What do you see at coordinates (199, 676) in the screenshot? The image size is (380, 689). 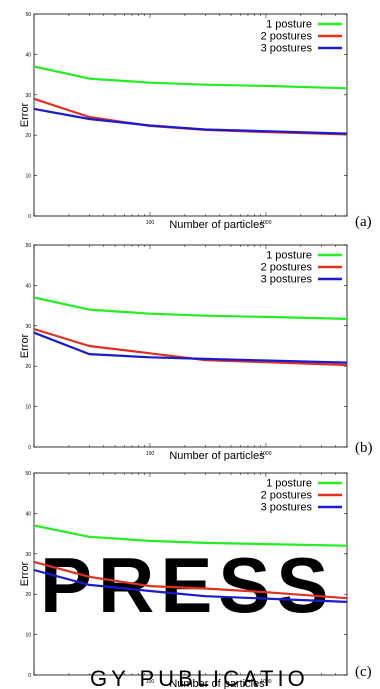 I see `svg-text: GY PUBLICATIO` at bounding box center [199, 676].